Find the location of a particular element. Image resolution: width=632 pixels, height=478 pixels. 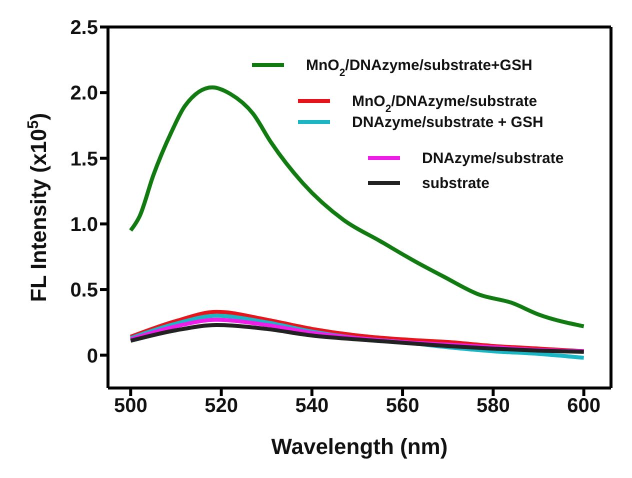

line-series is located at coordinates (357, 338).